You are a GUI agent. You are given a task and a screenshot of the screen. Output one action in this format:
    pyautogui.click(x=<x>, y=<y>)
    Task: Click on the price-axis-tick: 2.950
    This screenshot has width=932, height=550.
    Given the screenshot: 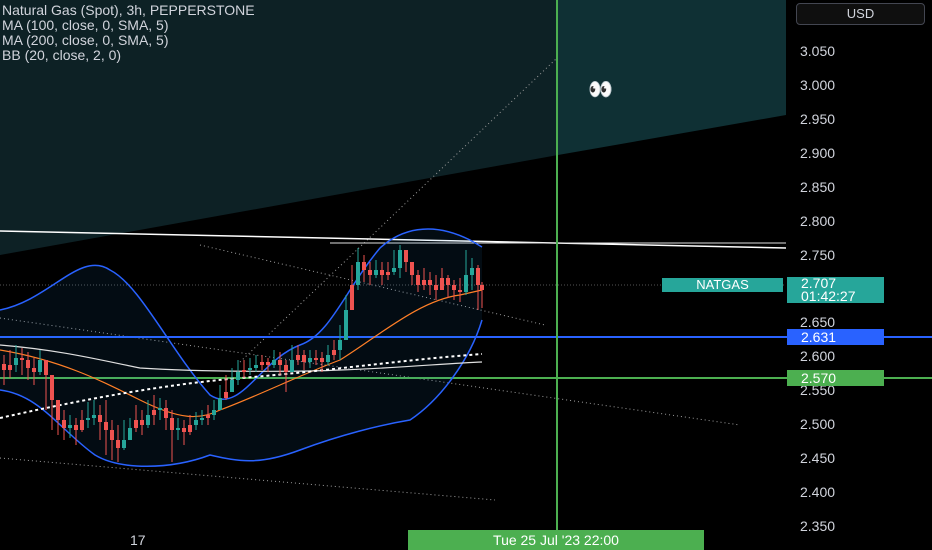 What is the action you would take?
    pyautogui.click(x=818, y=118)
    